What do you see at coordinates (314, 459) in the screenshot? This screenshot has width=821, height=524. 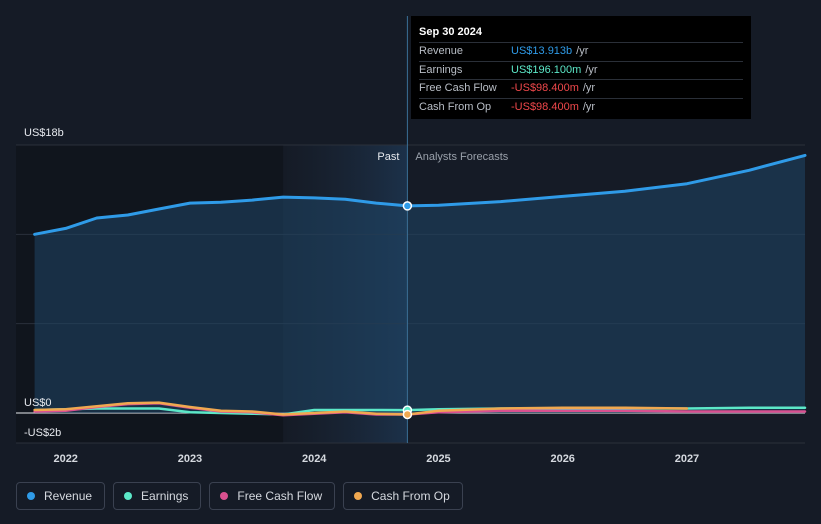 I see `x-tick-label: 2024` at bounding box center [314, 459].